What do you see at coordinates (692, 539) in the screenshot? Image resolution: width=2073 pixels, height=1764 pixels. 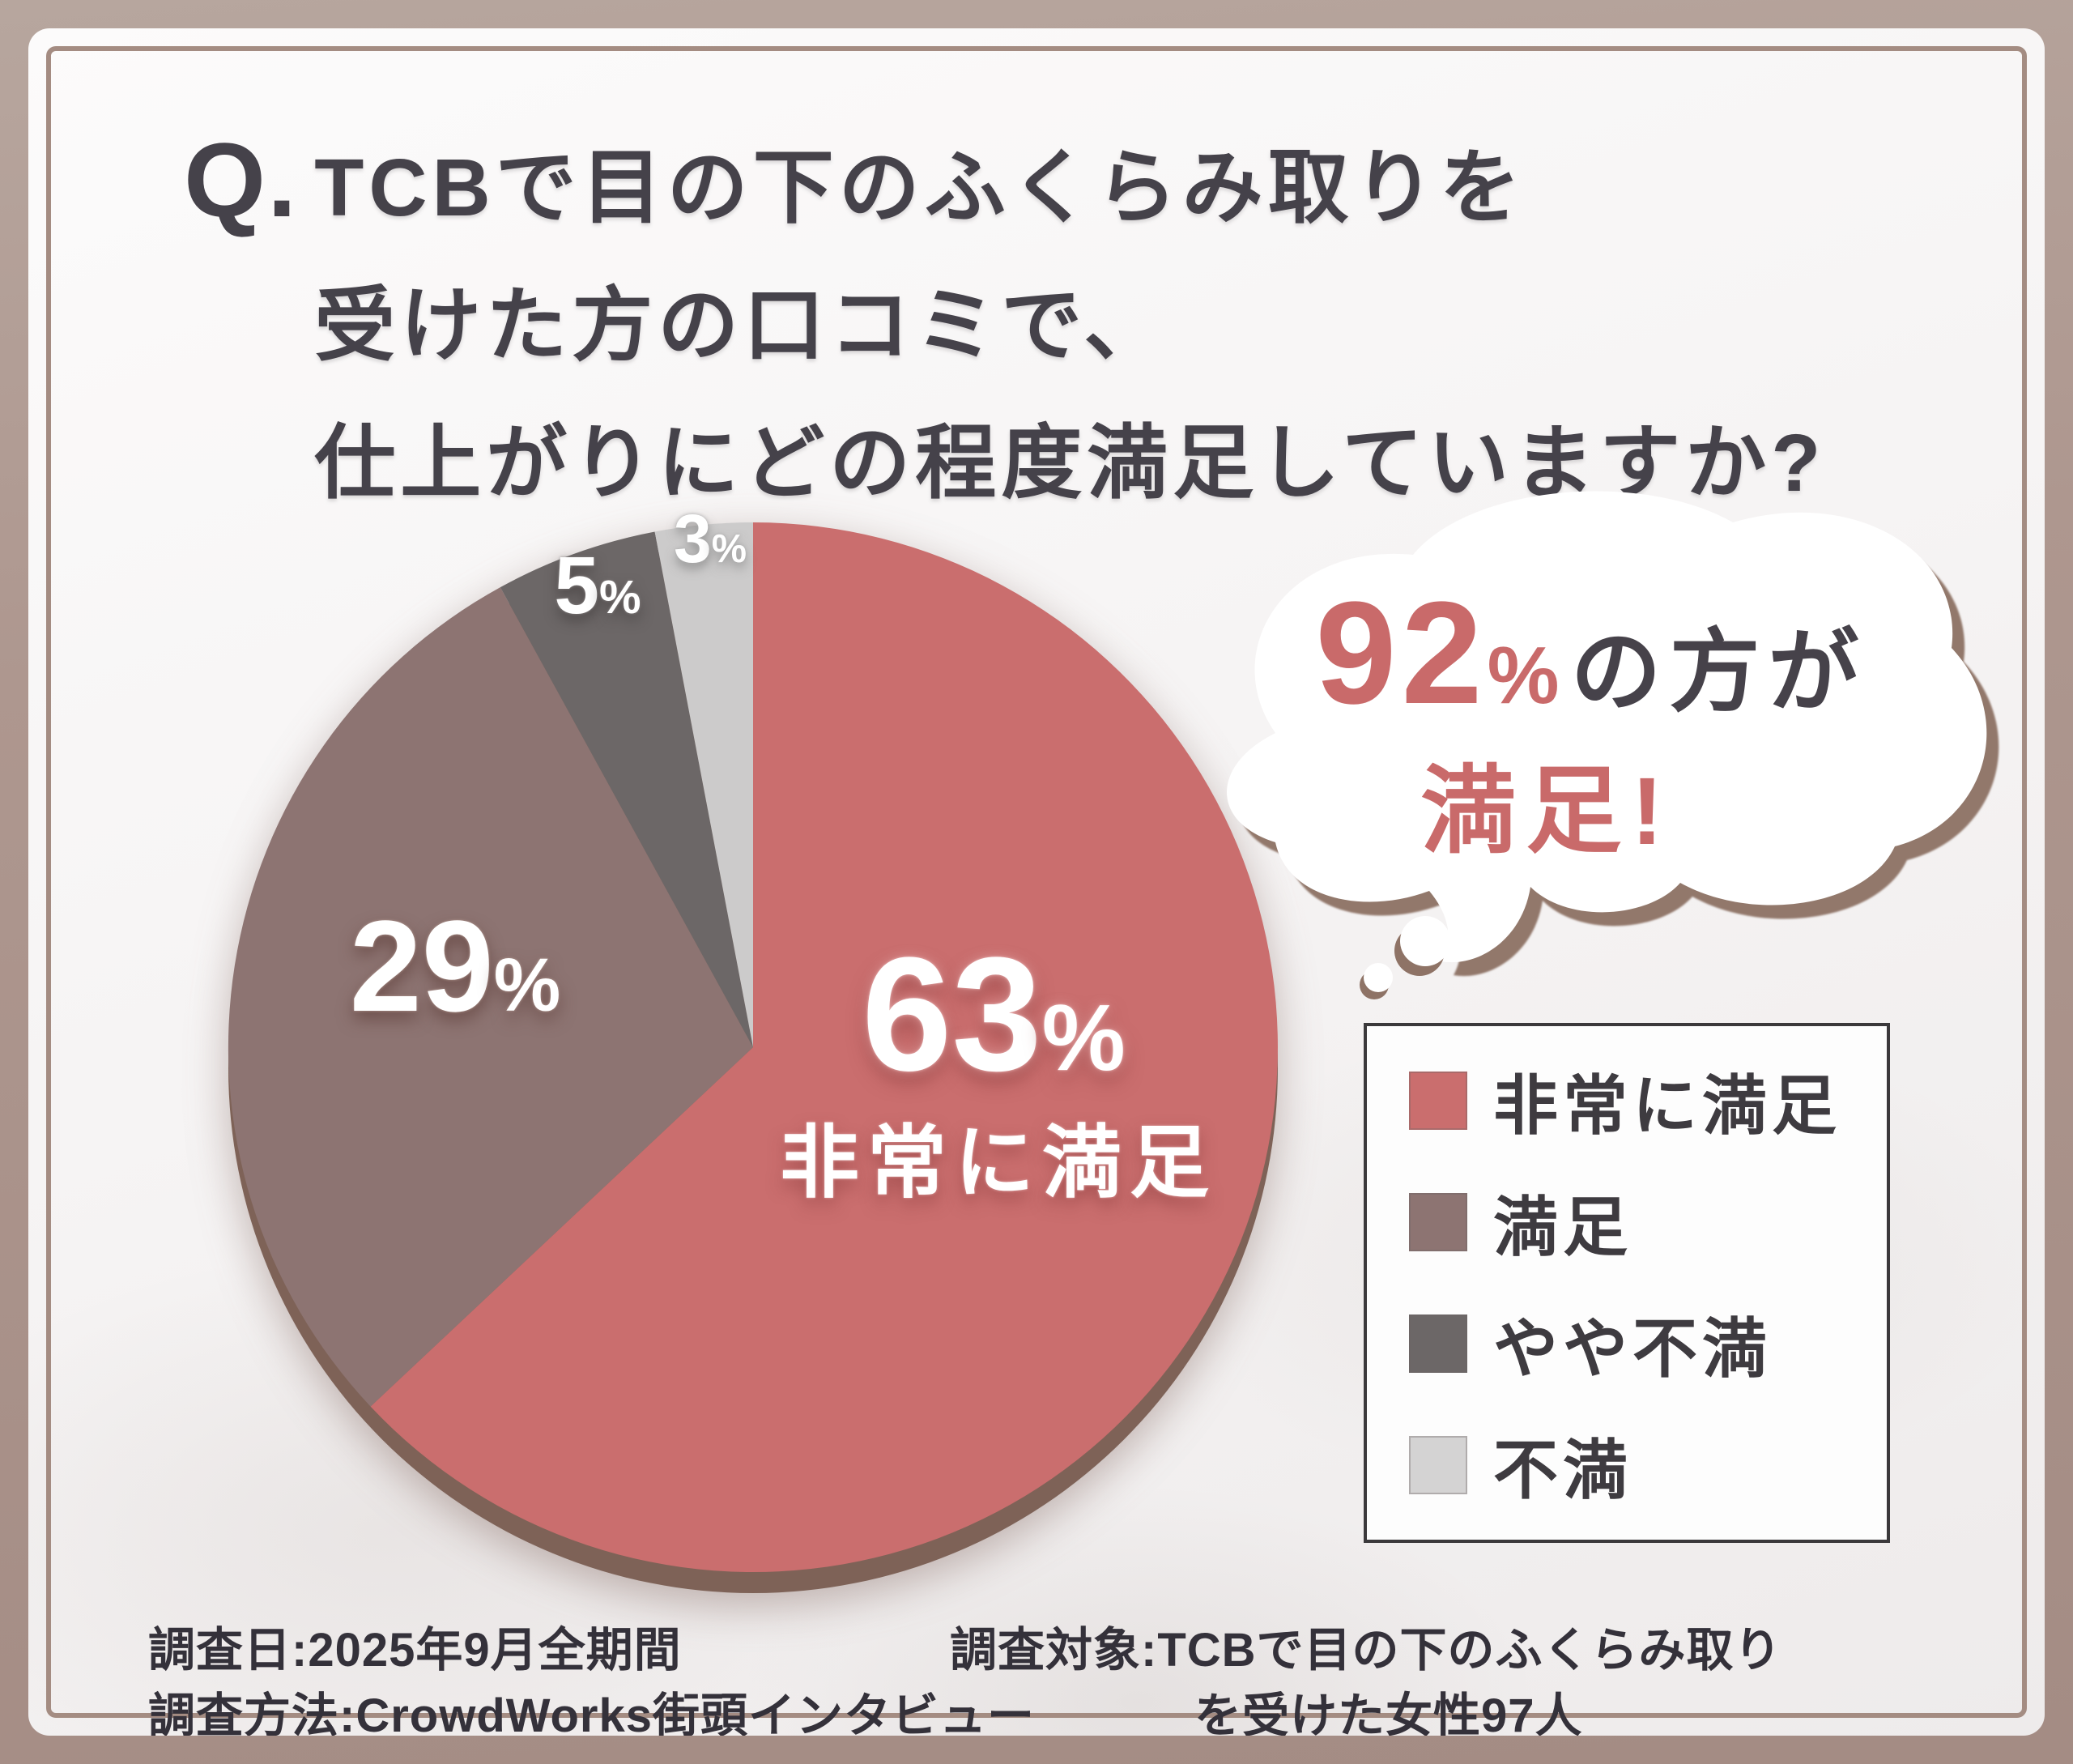 I see `slice-value: 3` at bounding box center [692, 539].